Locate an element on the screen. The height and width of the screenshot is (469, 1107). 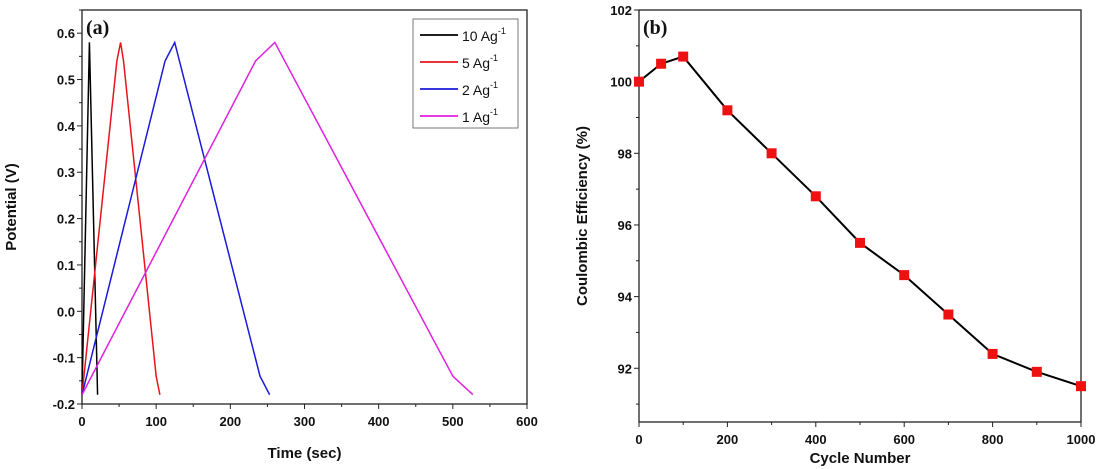
y-tick-label: 0.4 is located at coordinates (66, 126).